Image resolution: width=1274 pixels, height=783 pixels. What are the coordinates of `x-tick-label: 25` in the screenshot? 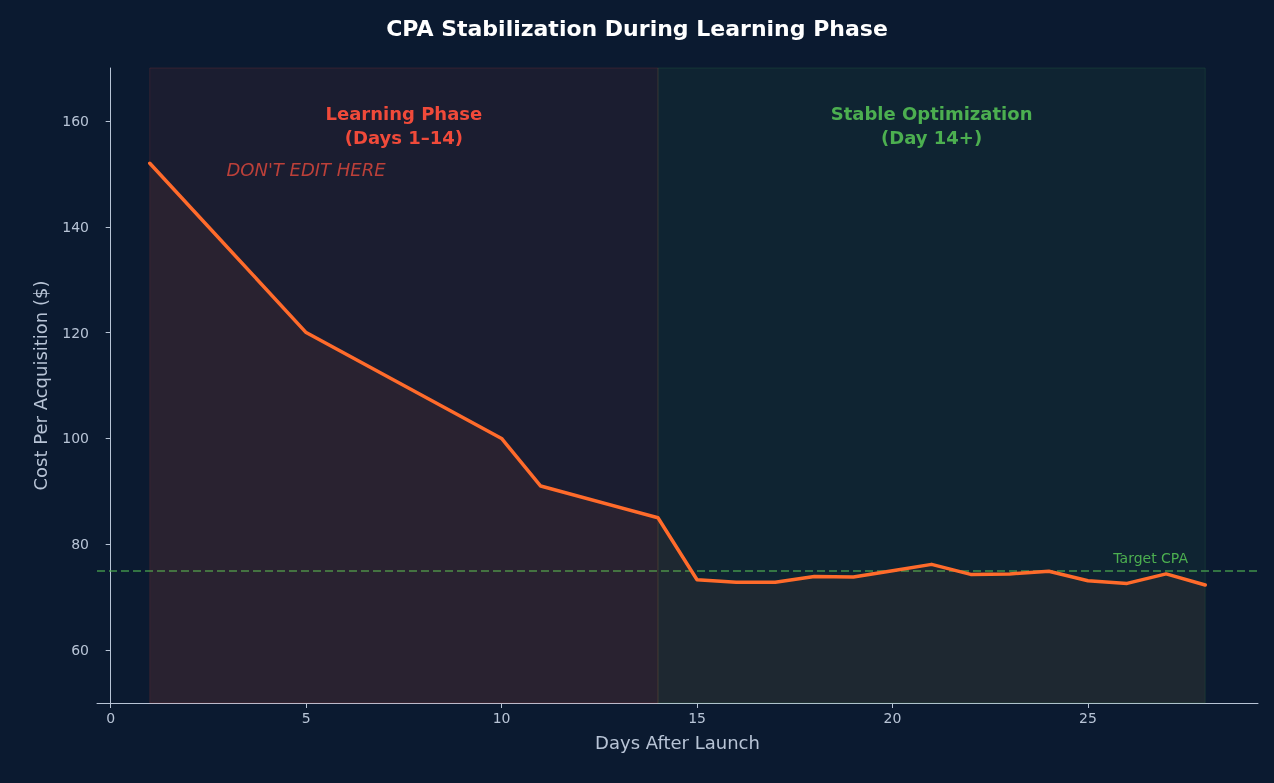 It's located at (1088, 718).